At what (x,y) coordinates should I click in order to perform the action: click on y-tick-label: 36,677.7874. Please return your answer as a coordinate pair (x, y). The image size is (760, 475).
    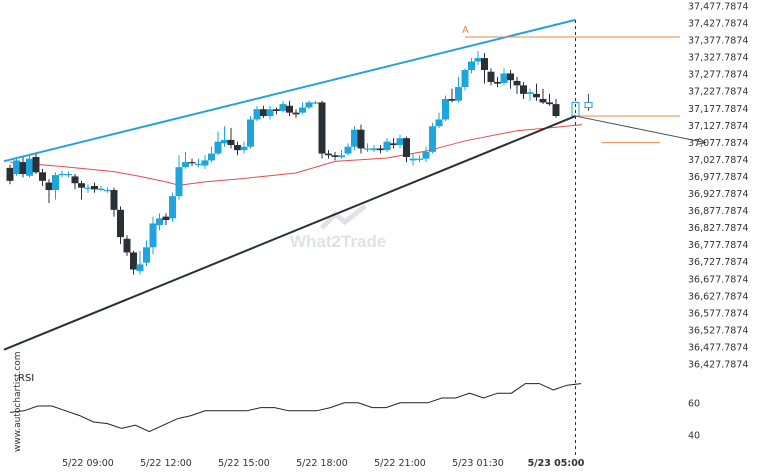
    Looking at the image, I should click on (718, 279).